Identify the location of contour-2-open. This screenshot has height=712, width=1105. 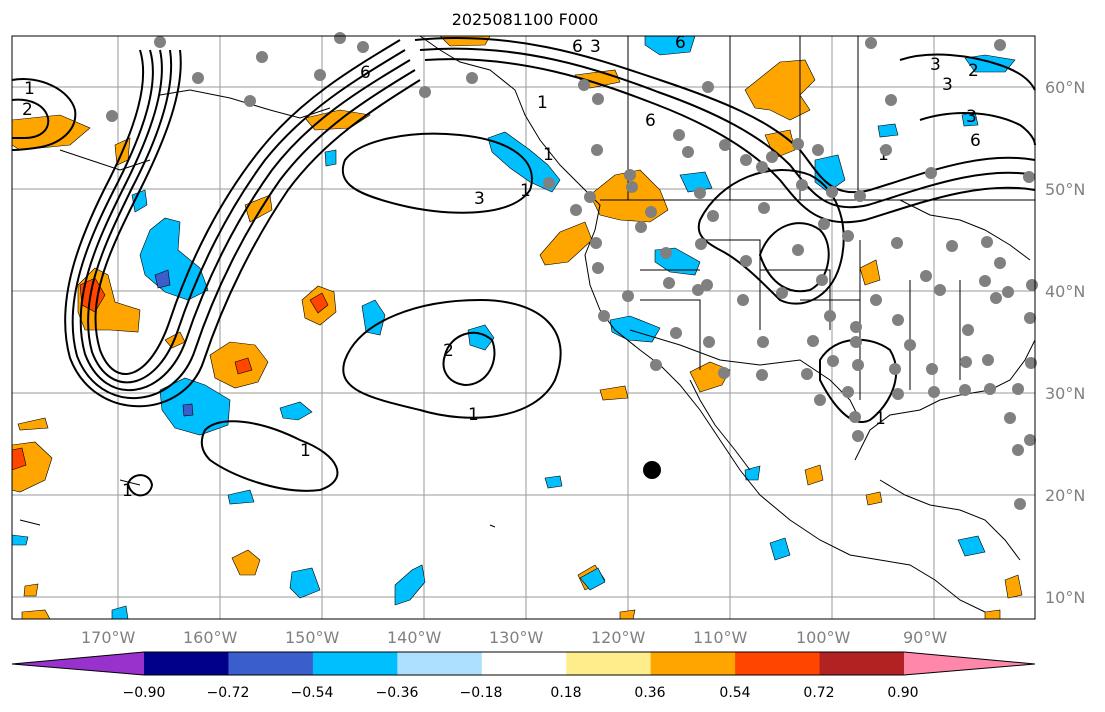
(30, 118).